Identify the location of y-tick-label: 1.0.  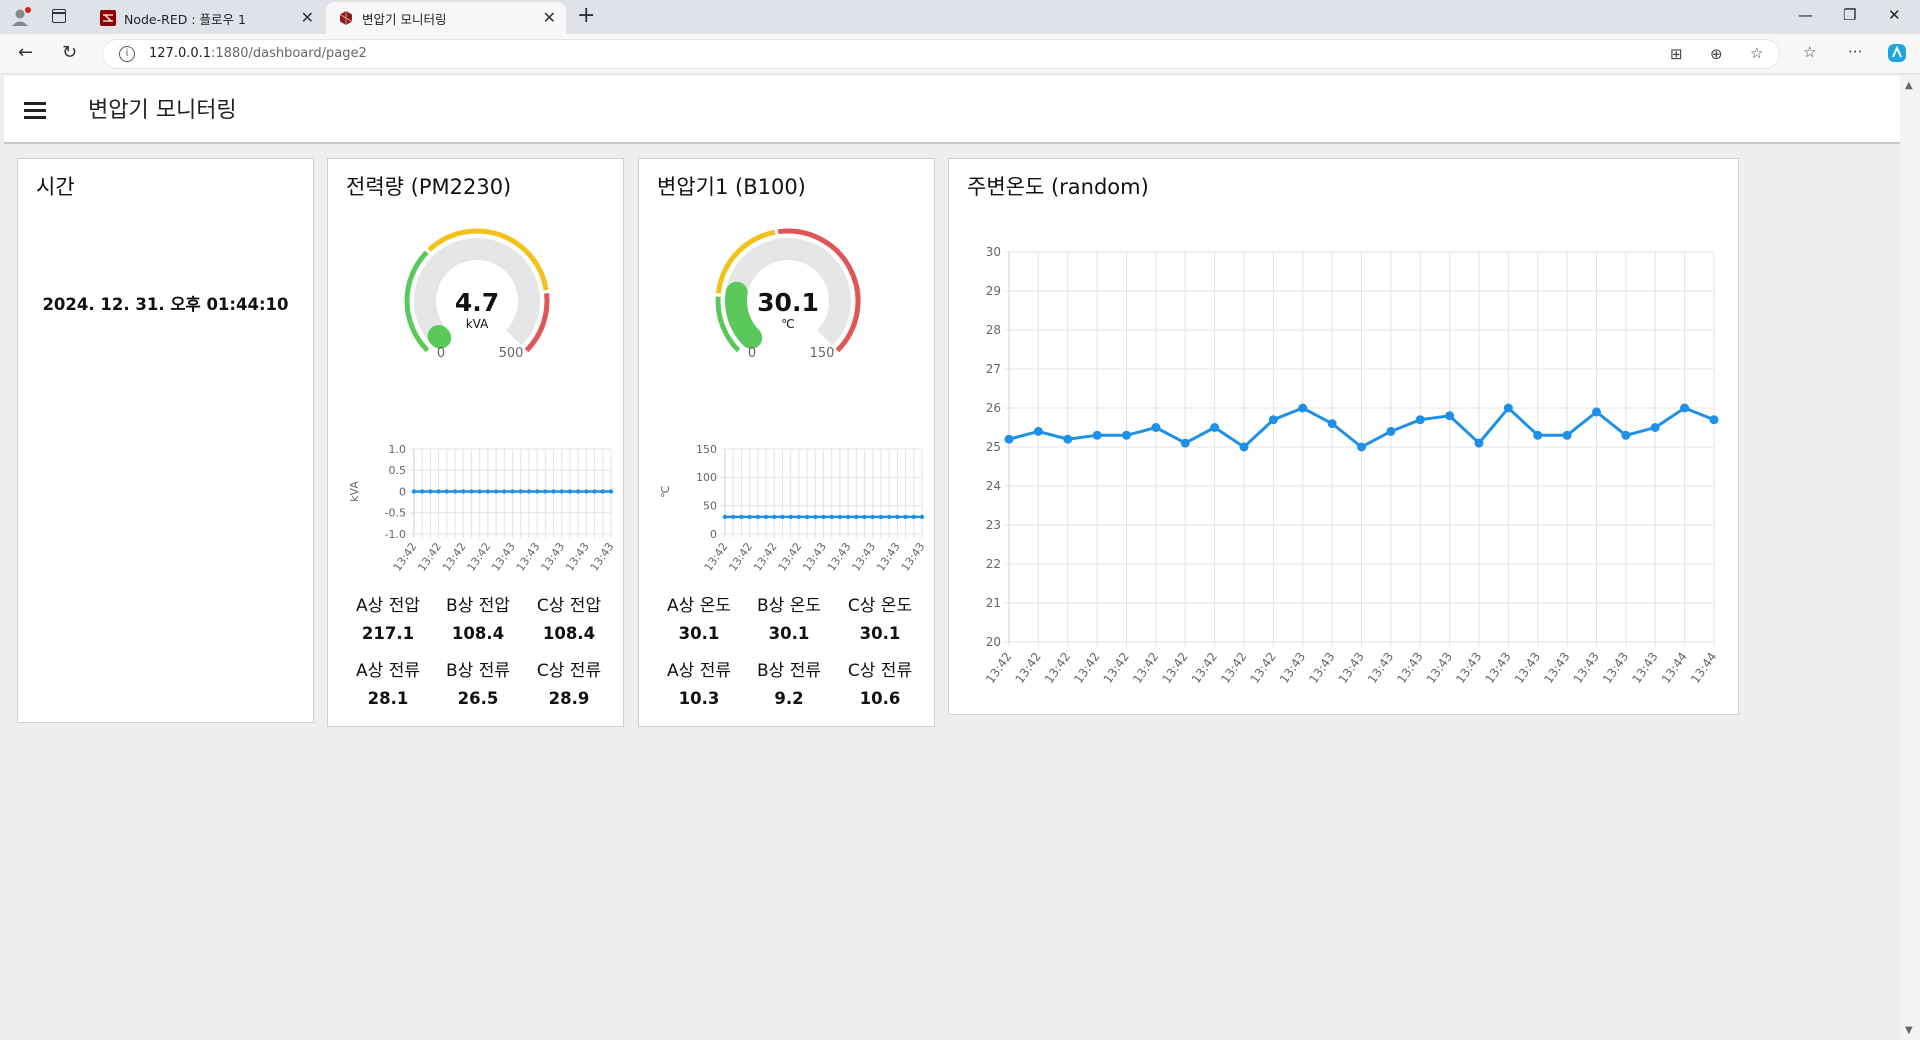
(398, 449).